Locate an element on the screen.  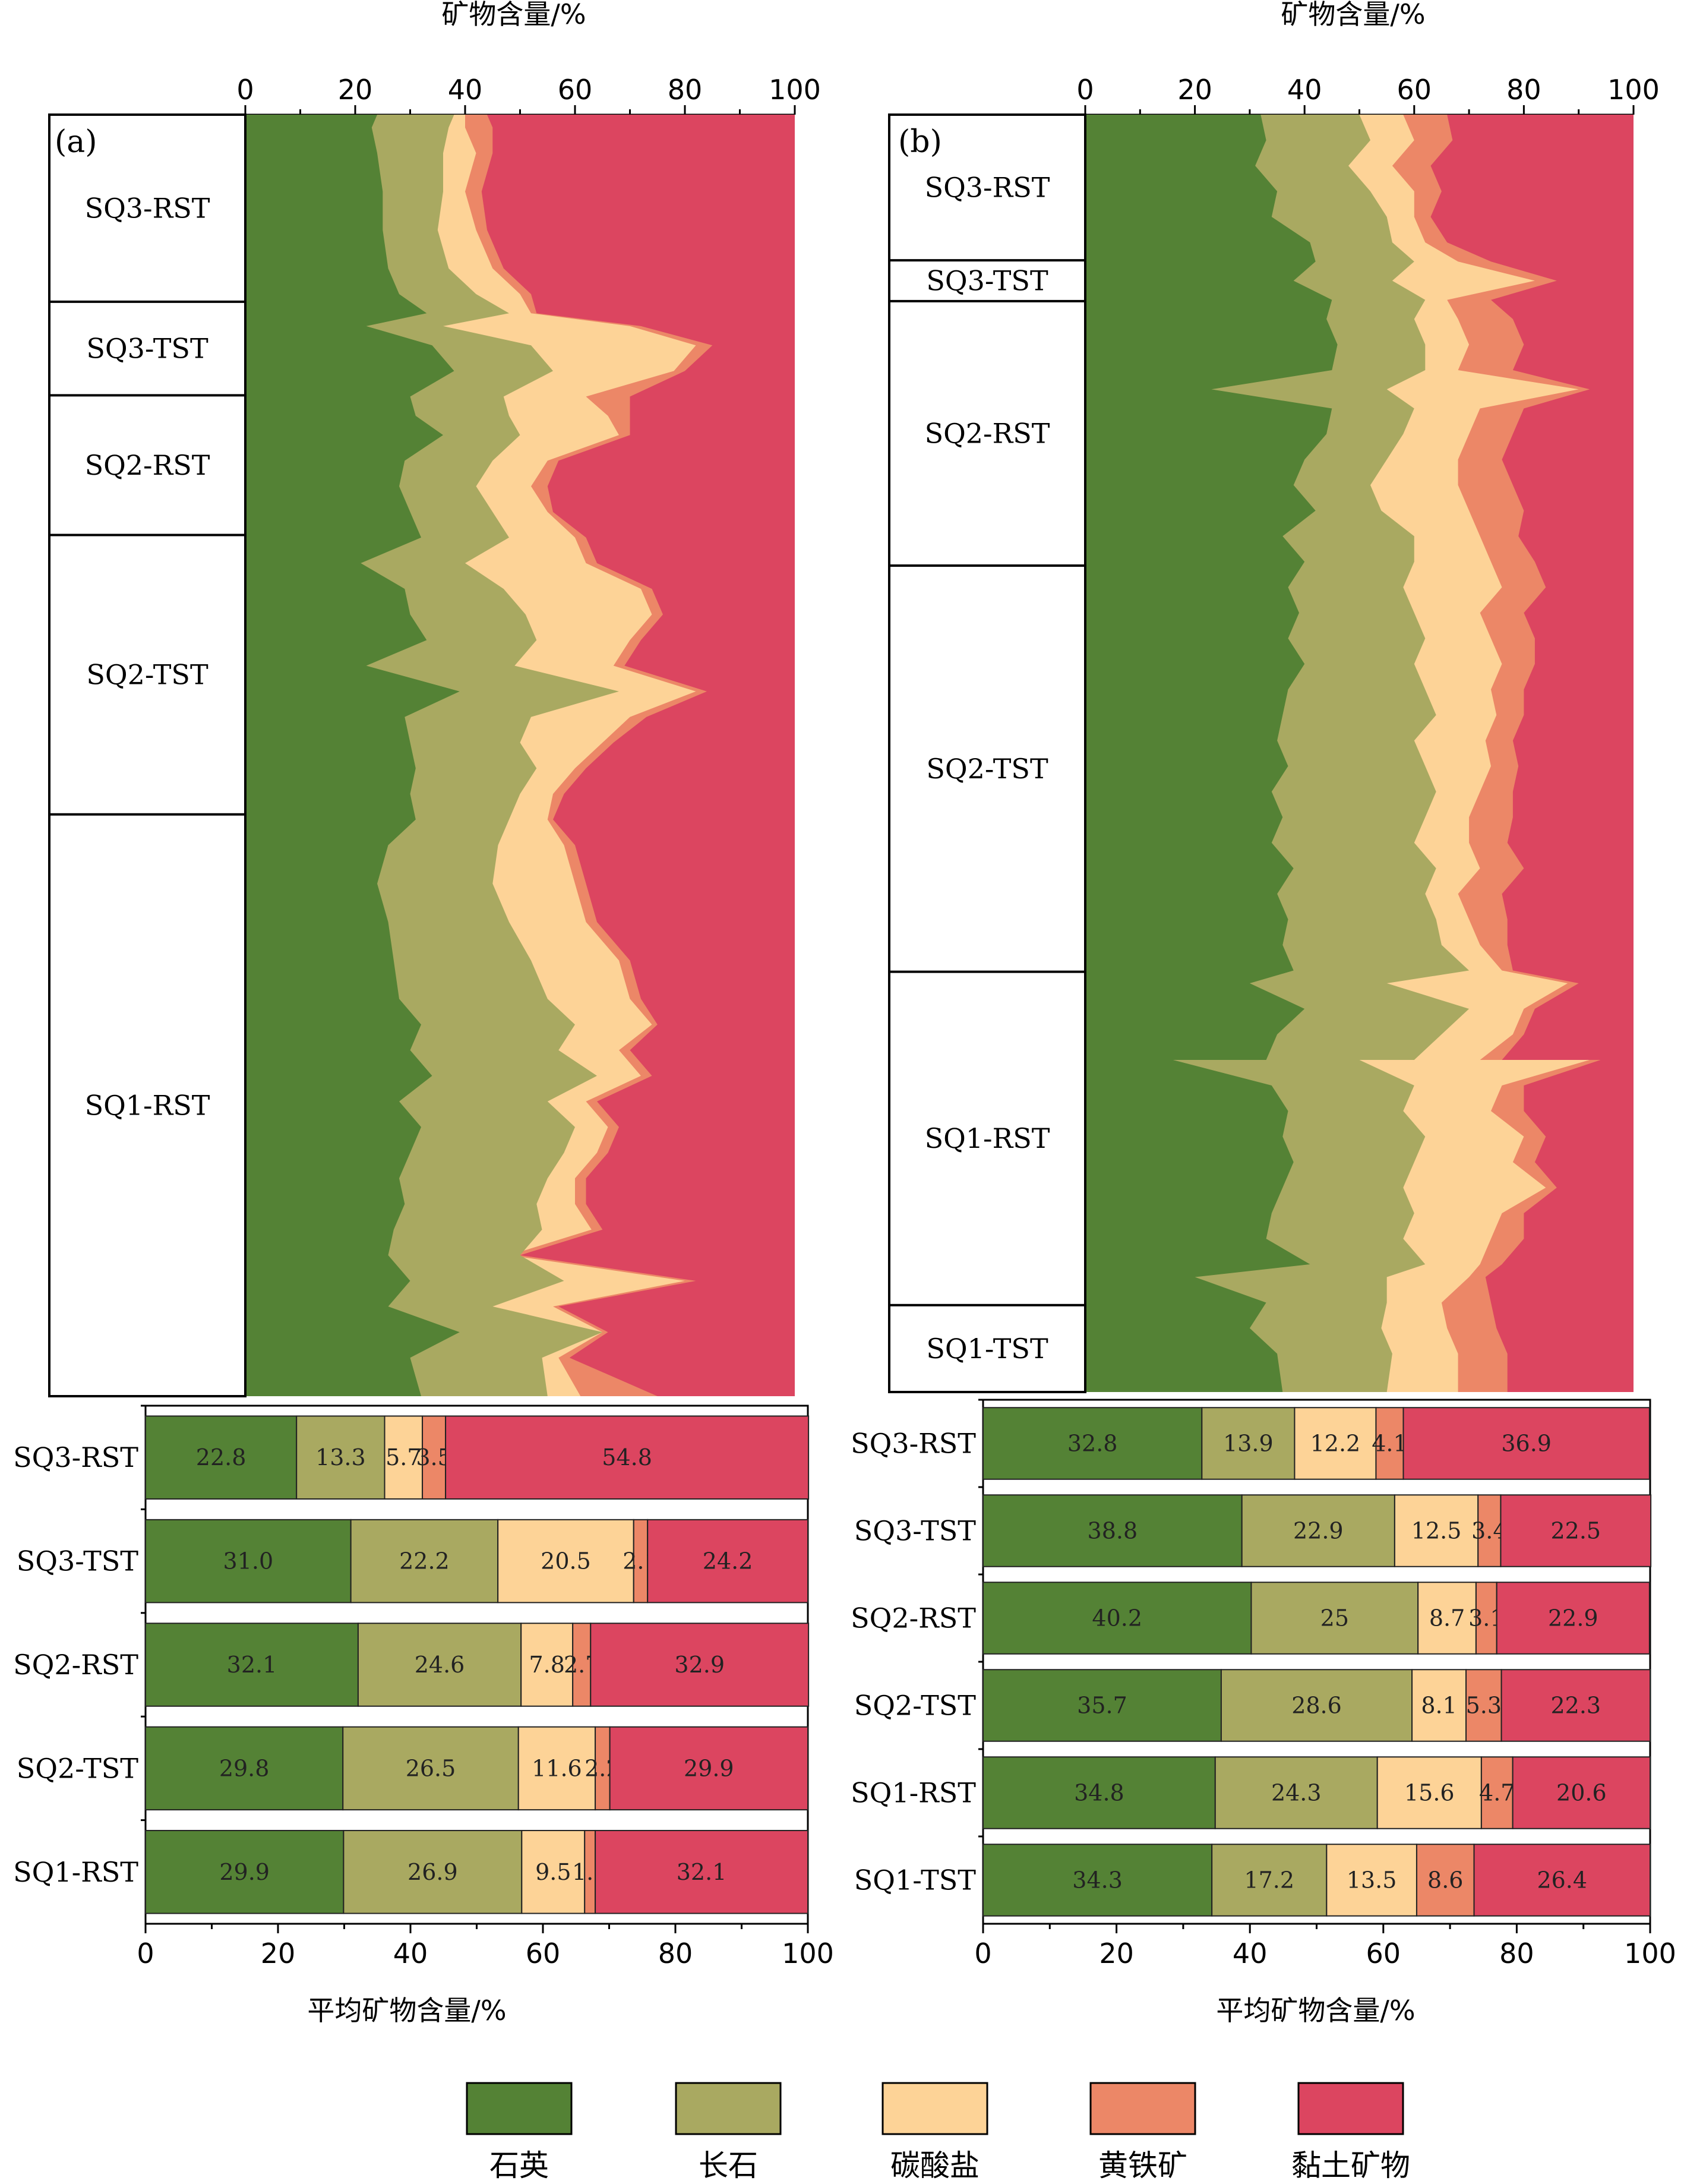
top-tick-label-a: 100 is located at coordinates (795, 90).